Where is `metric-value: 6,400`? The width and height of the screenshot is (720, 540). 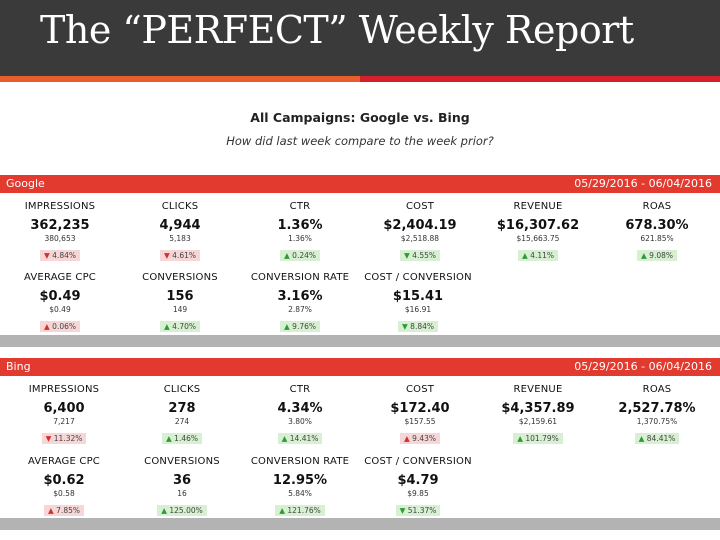
metric-value: 6,400 is located at coordinates (64, 408).